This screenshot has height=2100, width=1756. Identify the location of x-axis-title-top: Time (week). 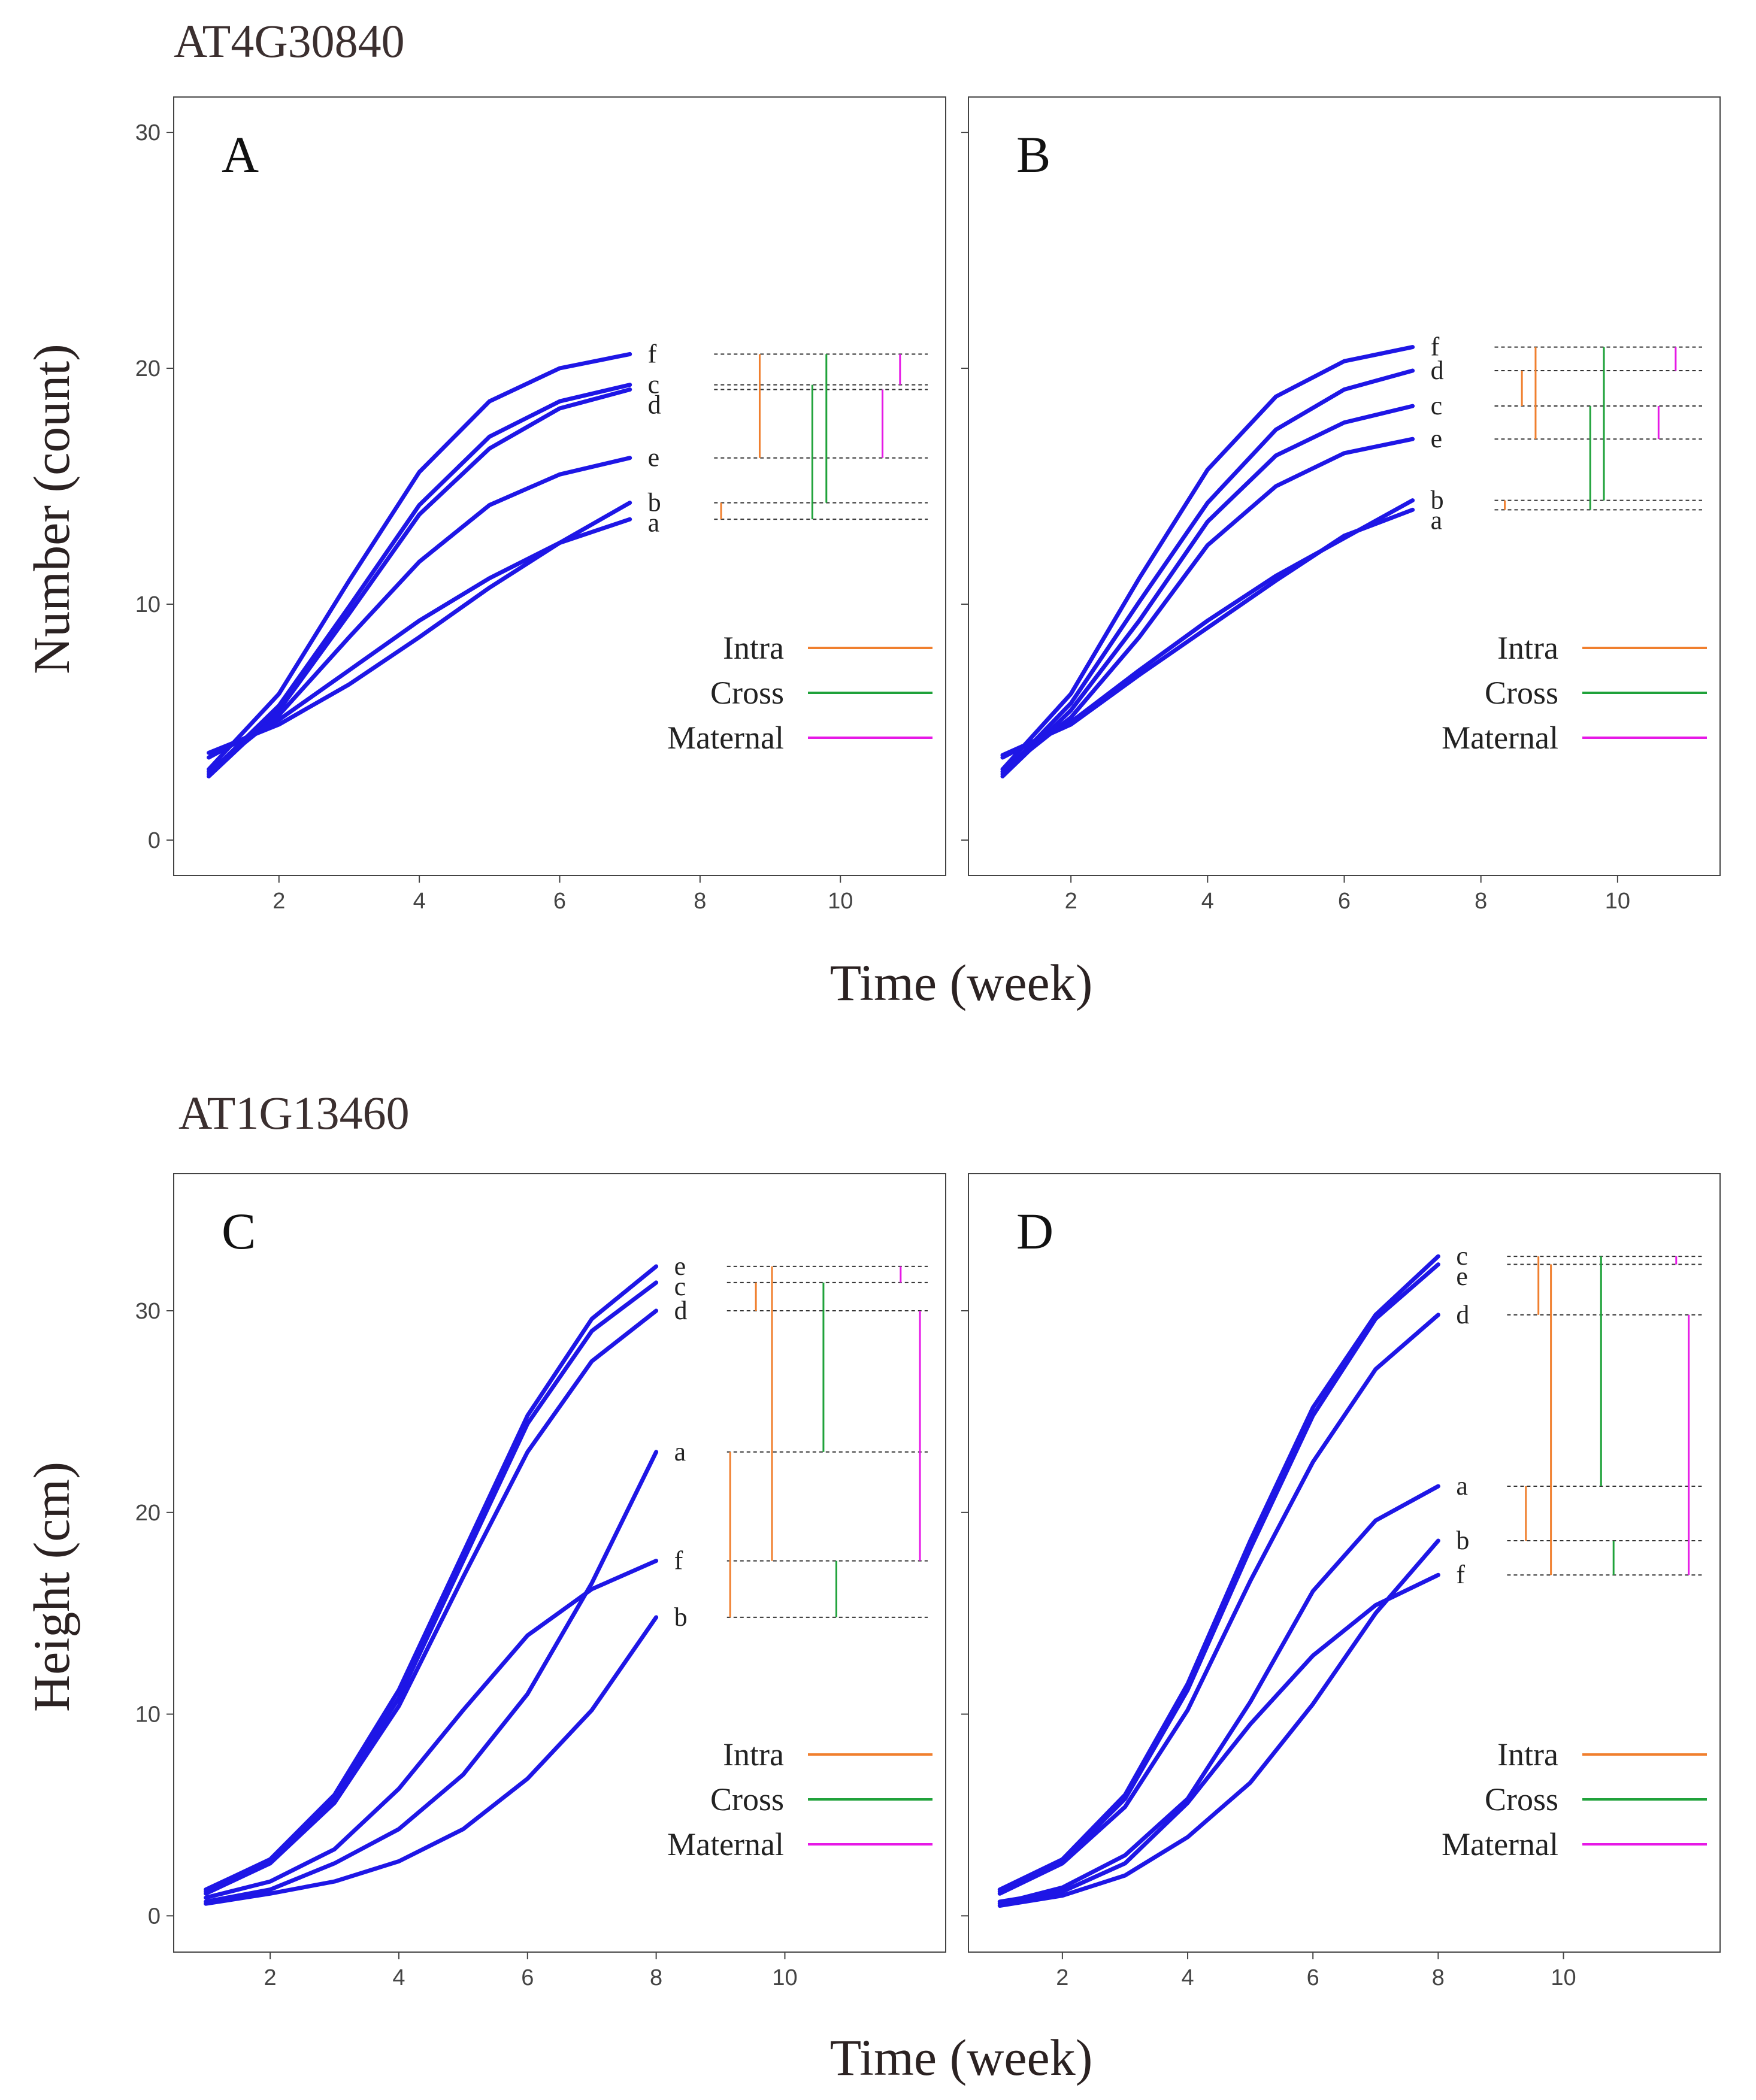
(961, 982).